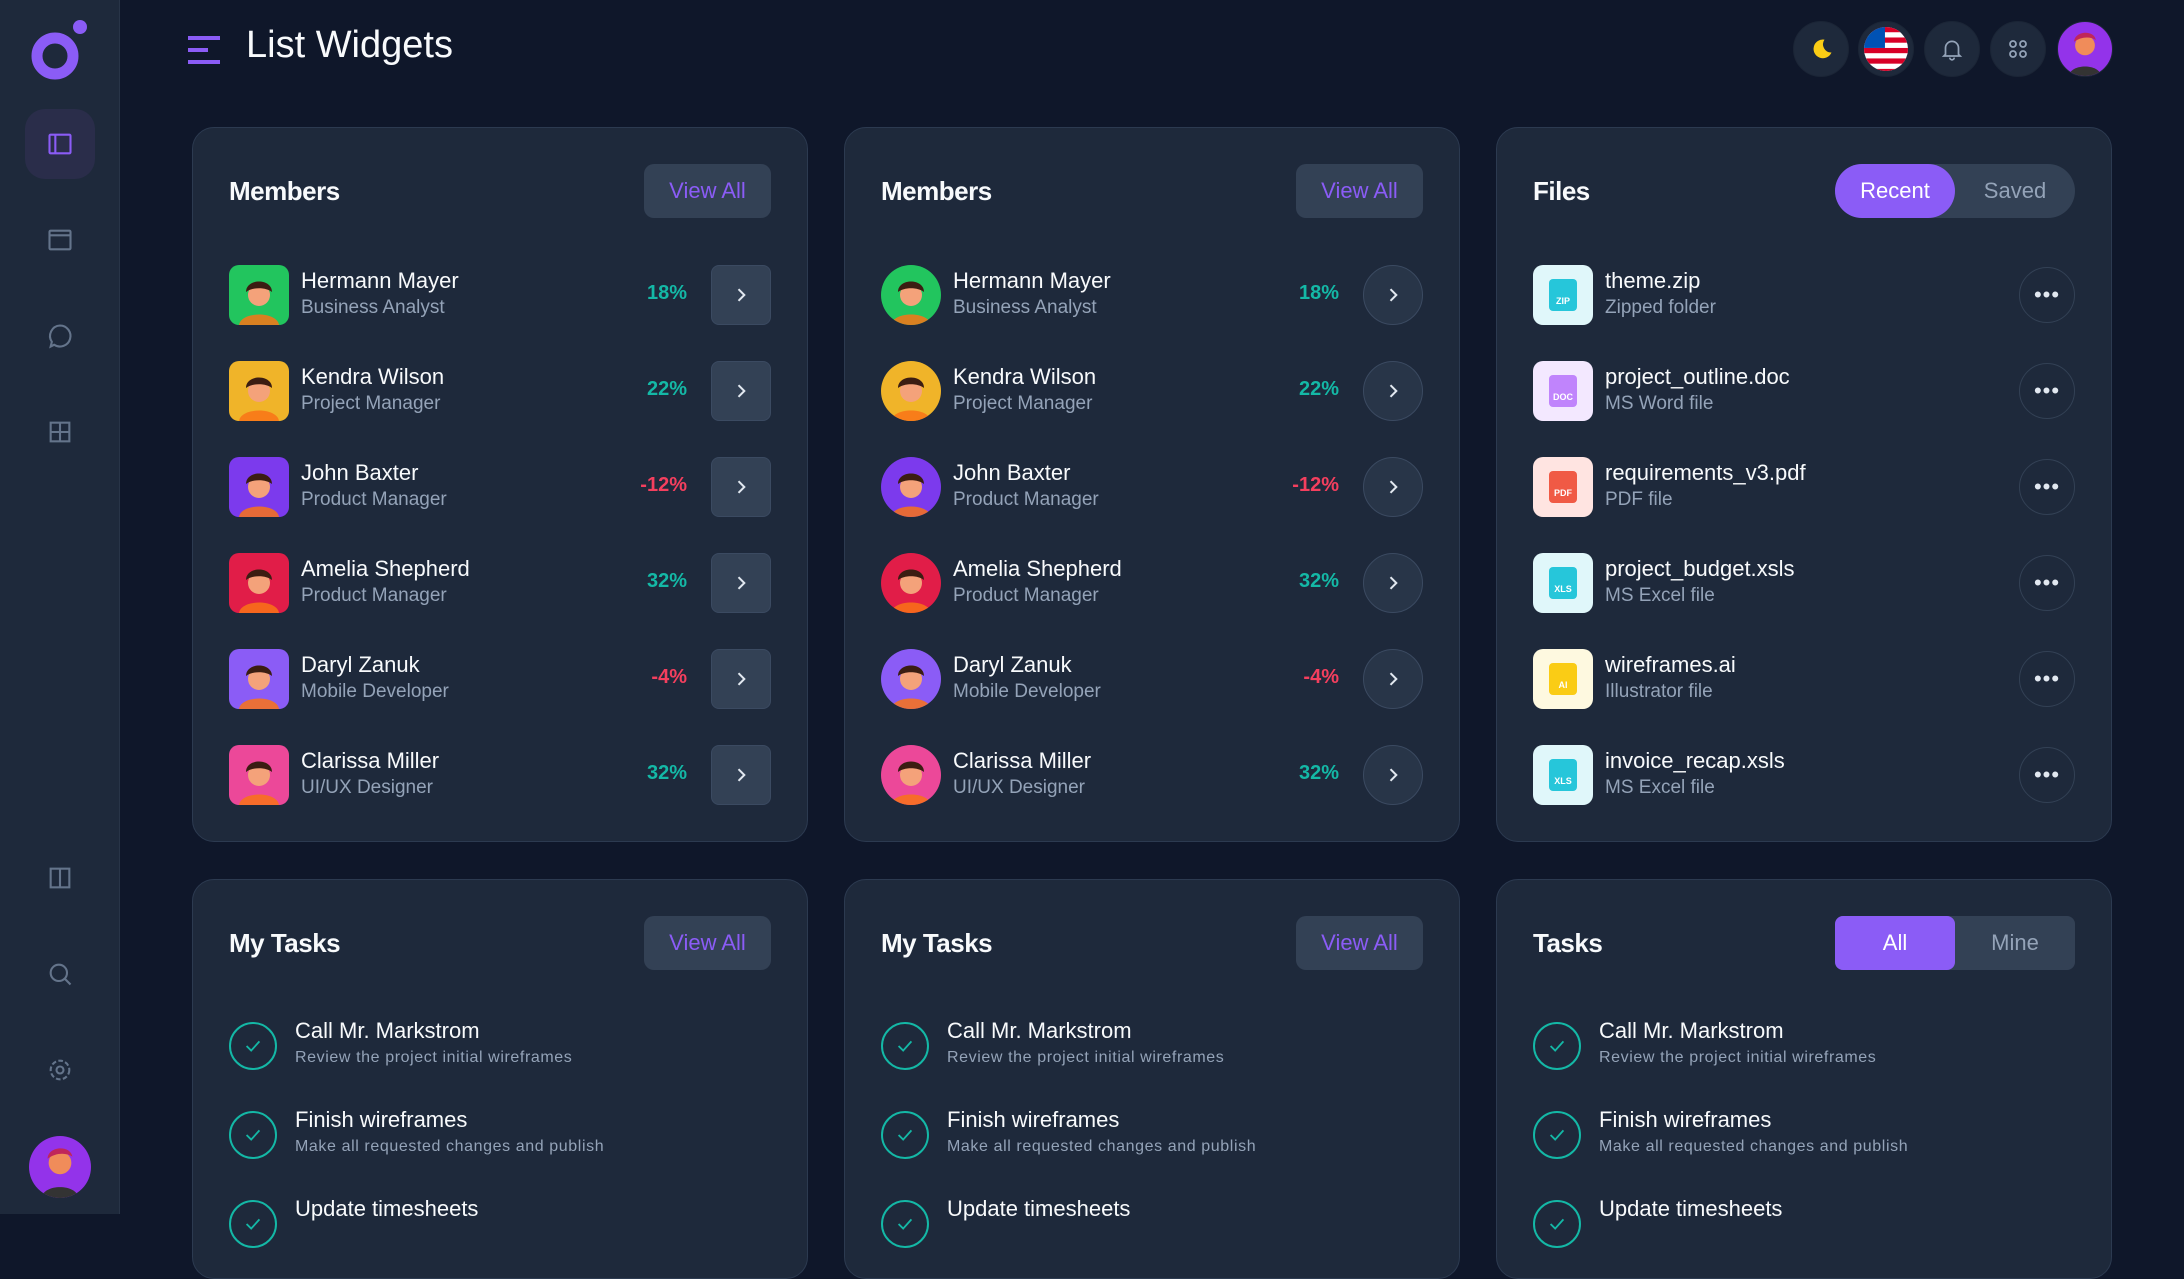  I want to click on file-badge: ZIP, so click(1563, 295).